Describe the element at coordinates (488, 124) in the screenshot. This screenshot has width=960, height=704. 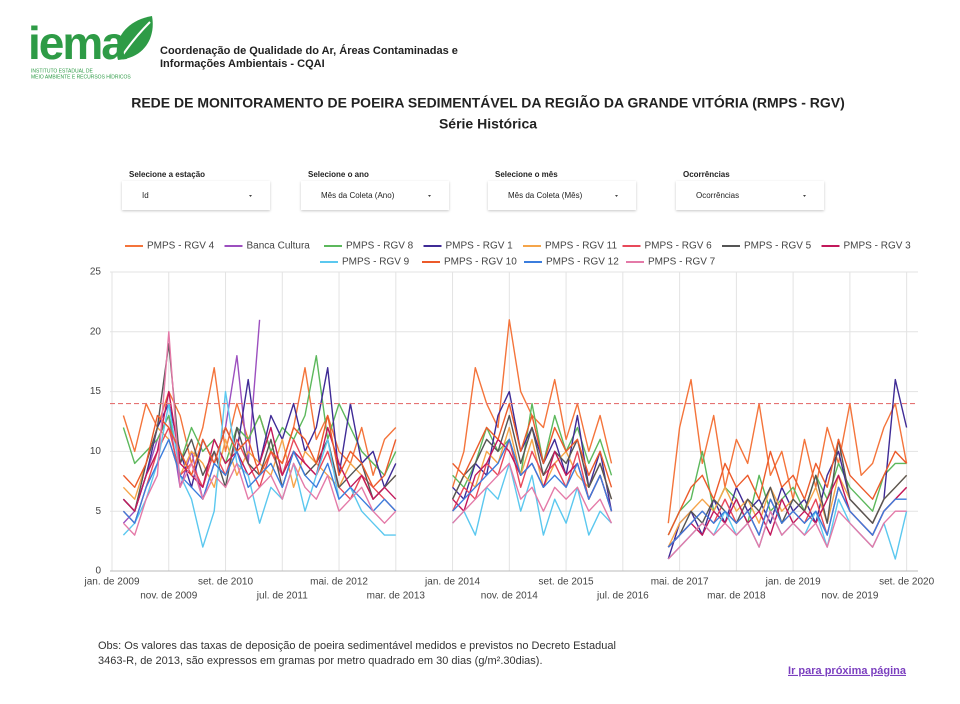
I see `chart-subtitle: Série Histórica` at that location.